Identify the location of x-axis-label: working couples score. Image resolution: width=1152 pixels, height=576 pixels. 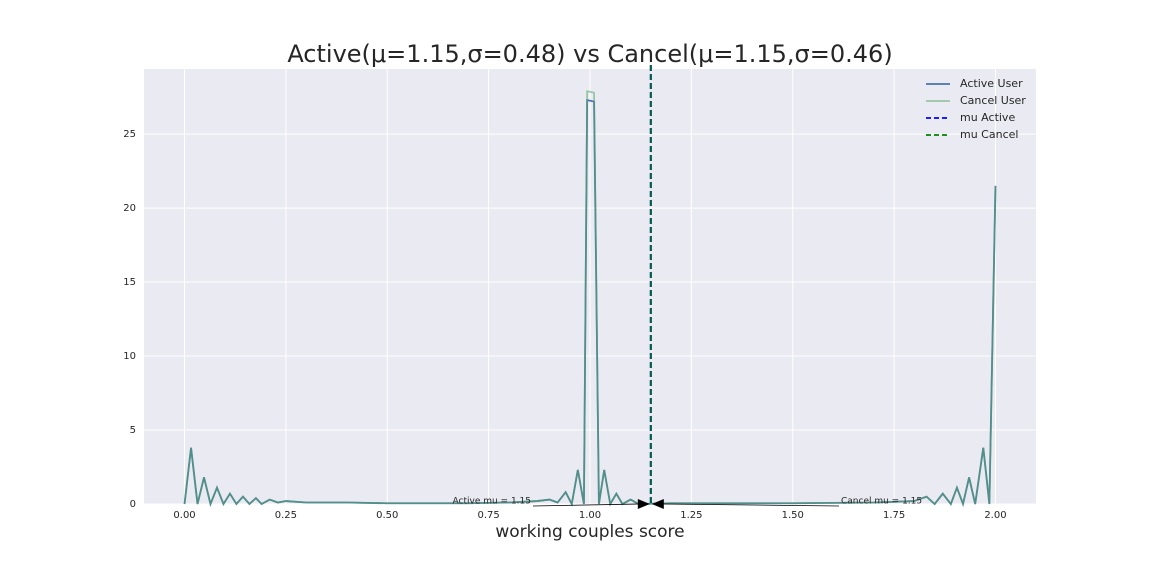
(589, 532).